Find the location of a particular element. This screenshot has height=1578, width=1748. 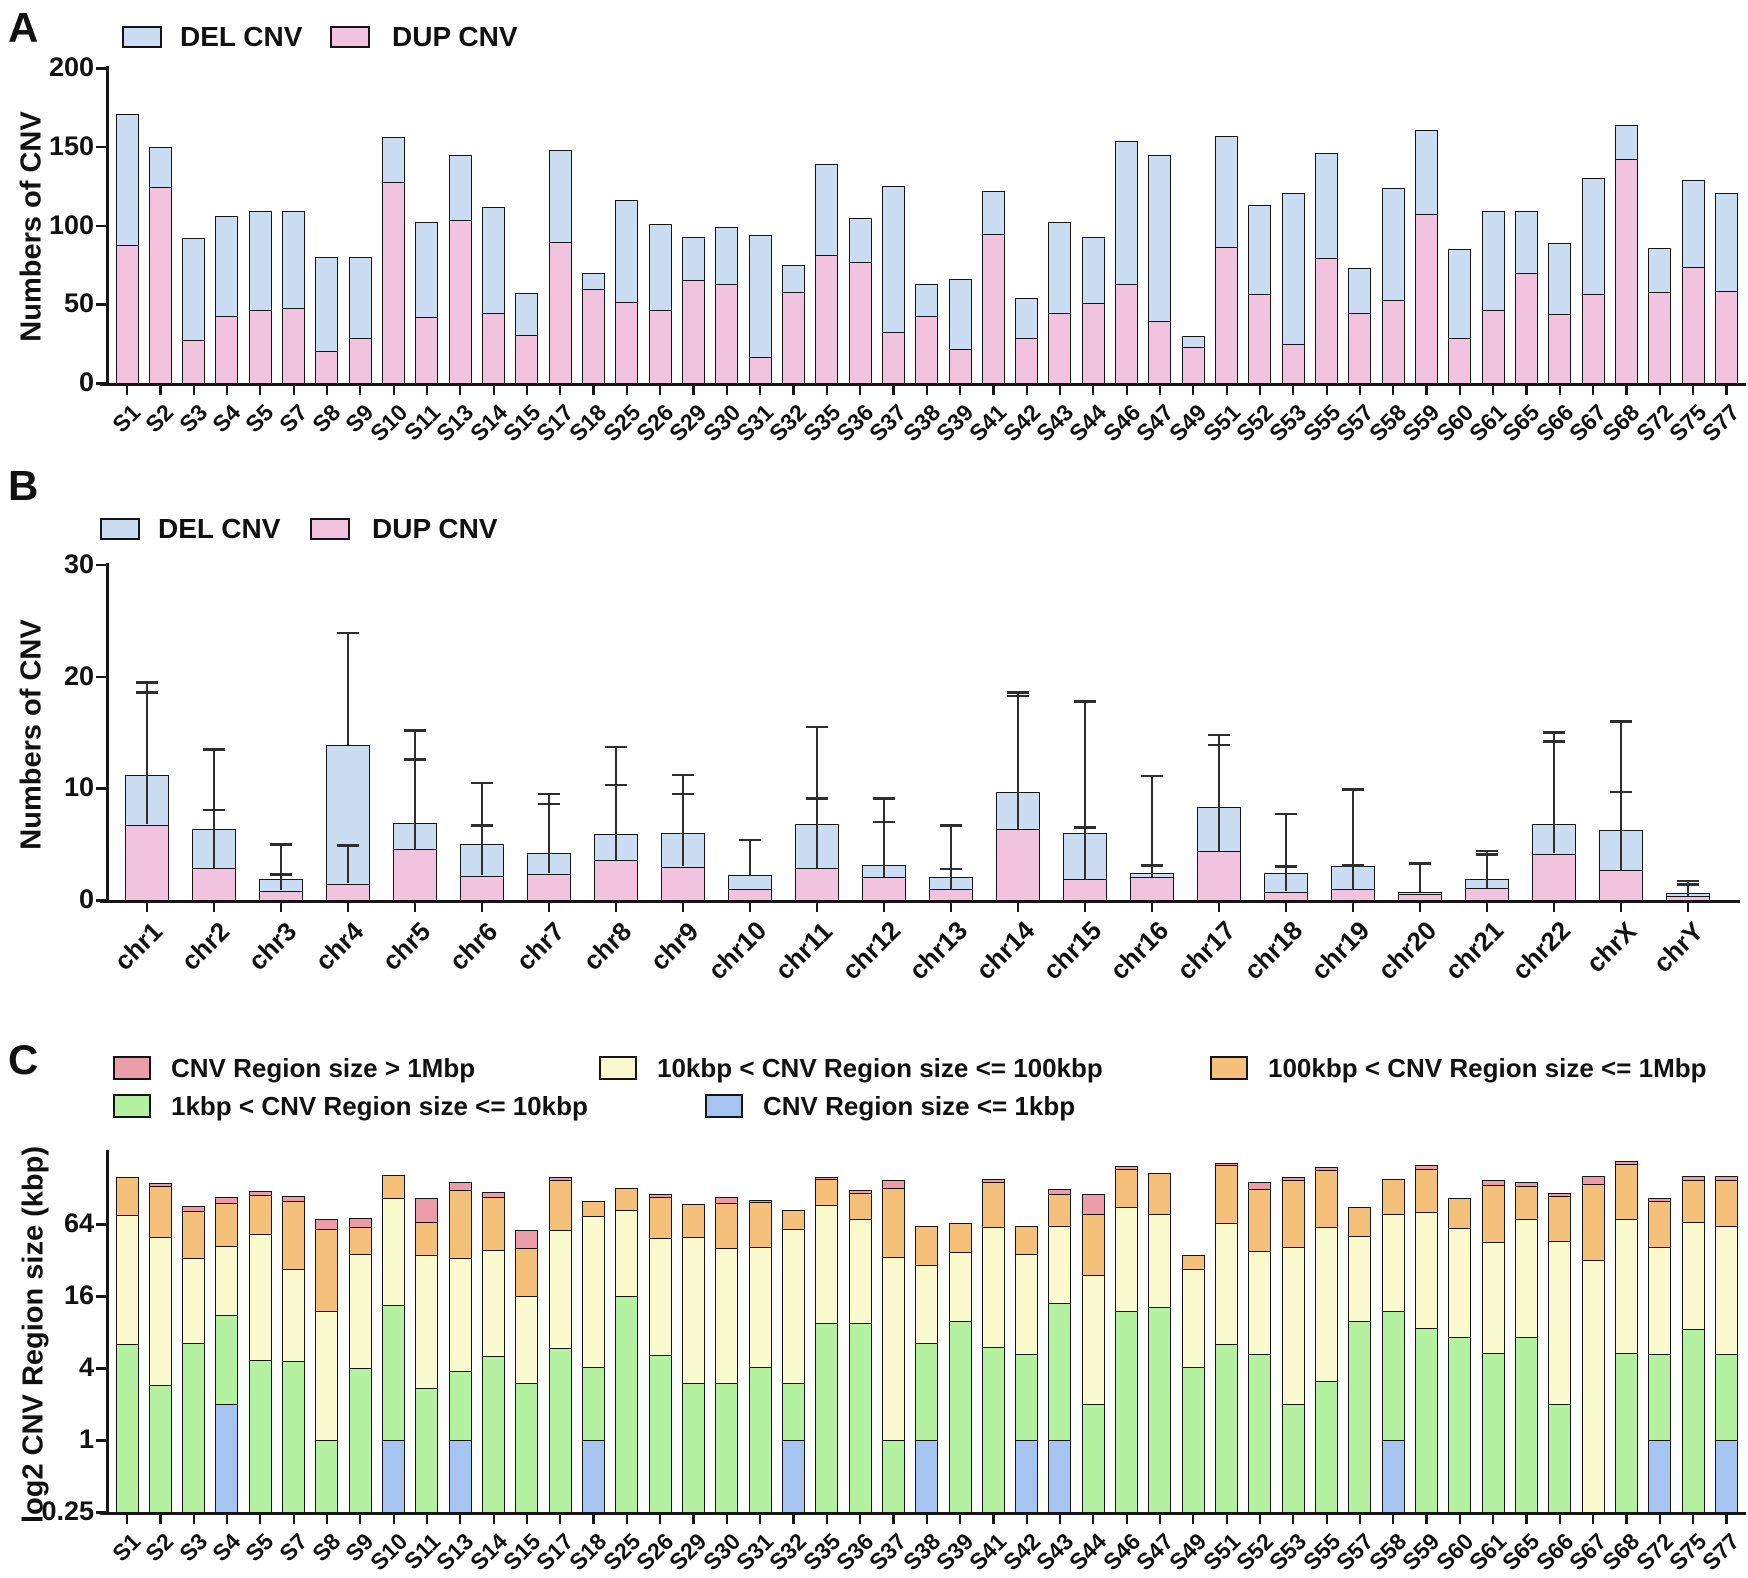

error-bar-dup-cap is located at coordinates (348, 845).